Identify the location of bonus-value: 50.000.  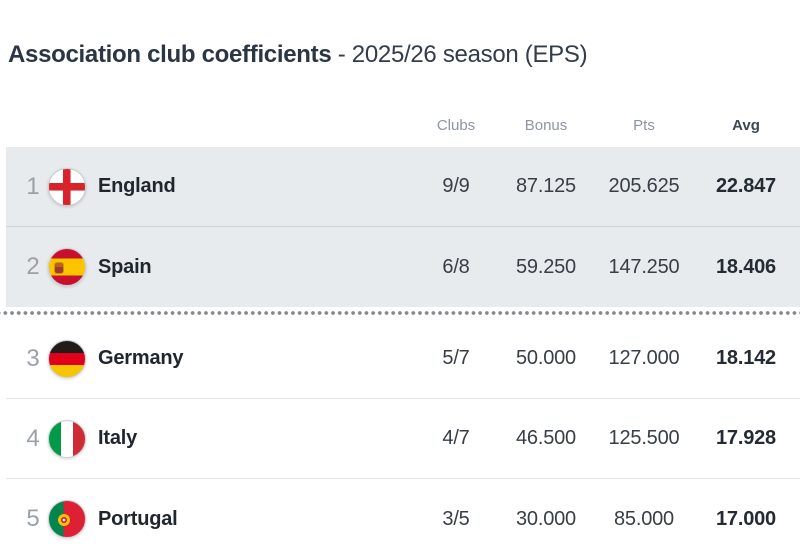
(546, 358).